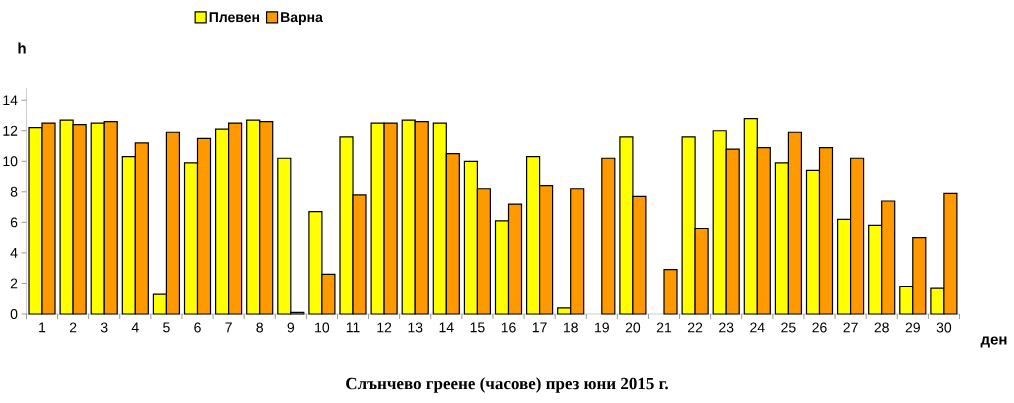  I want to click on x-tick-label: 29, so click(912, 327).